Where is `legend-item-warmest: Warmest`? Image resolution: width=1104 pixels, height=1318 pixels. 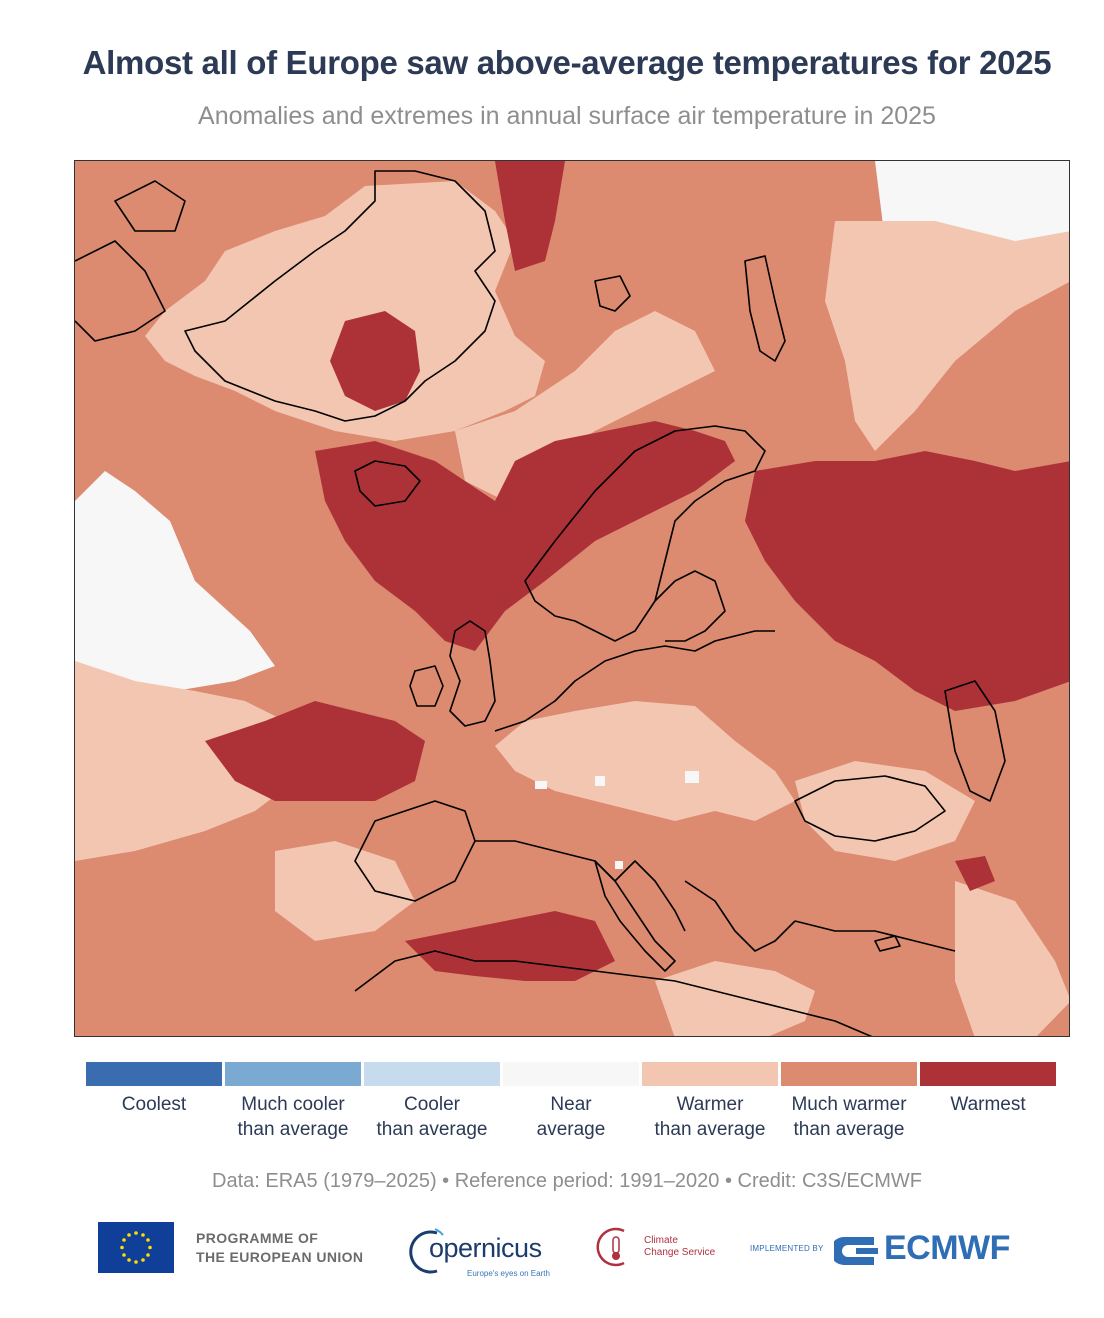 legend-item-warmest: Warmest is located at coordinates (988, 1089).